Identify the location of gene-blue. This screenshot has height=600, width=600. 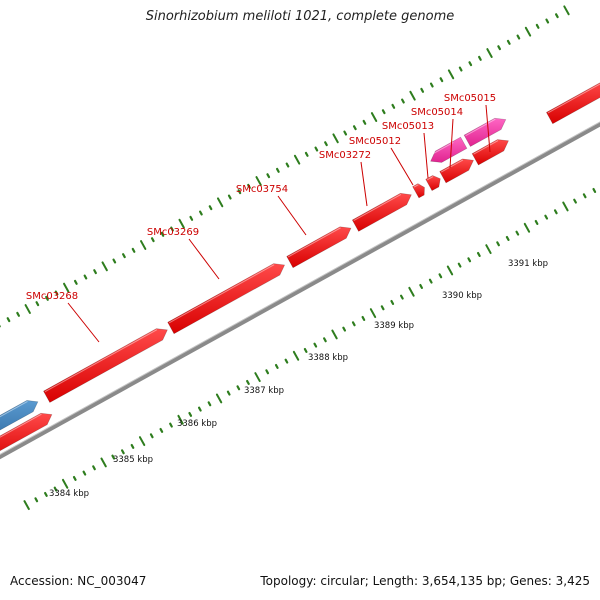
(19, 423).